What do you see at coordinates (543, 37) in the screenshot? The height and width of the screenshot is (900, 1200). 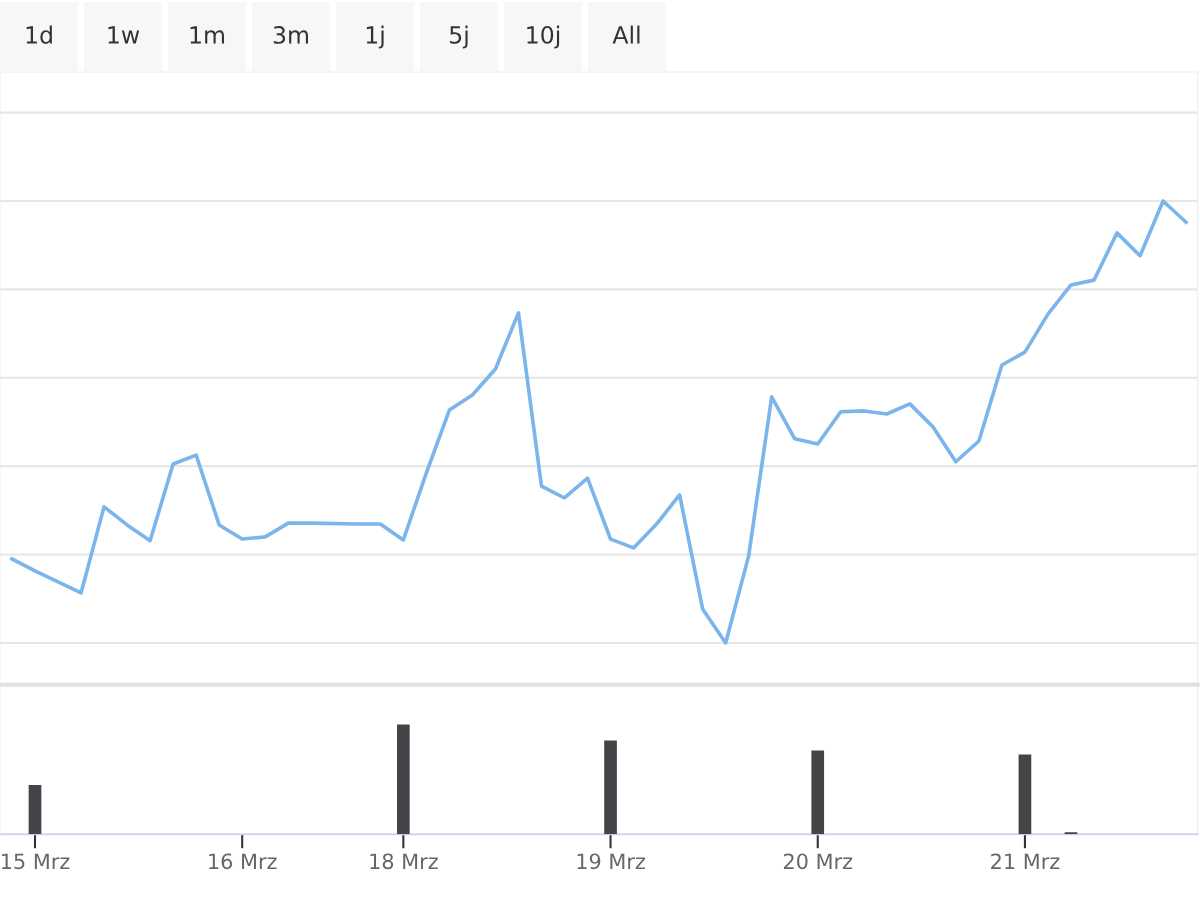 I see `text: 10j` at bounding box center [543, 37].